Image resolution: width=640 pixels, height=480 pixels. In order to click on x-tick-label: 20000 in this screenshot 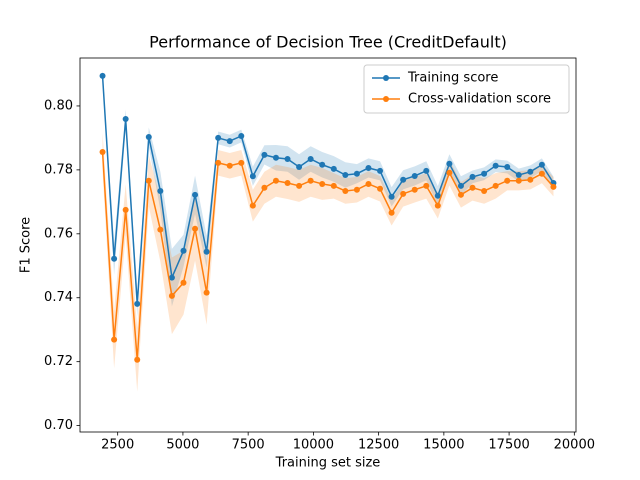, I will do `click(574, 445)`.